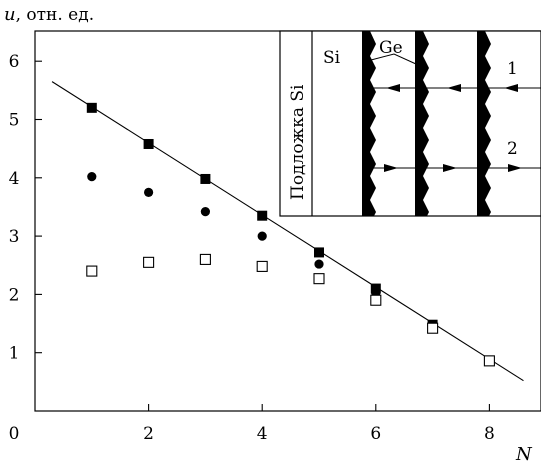 This screenshot has height=466, width=541. Describe the element at coordinates (14, 434) in the screenshot. I see `x-tick-label: 0` at that location.